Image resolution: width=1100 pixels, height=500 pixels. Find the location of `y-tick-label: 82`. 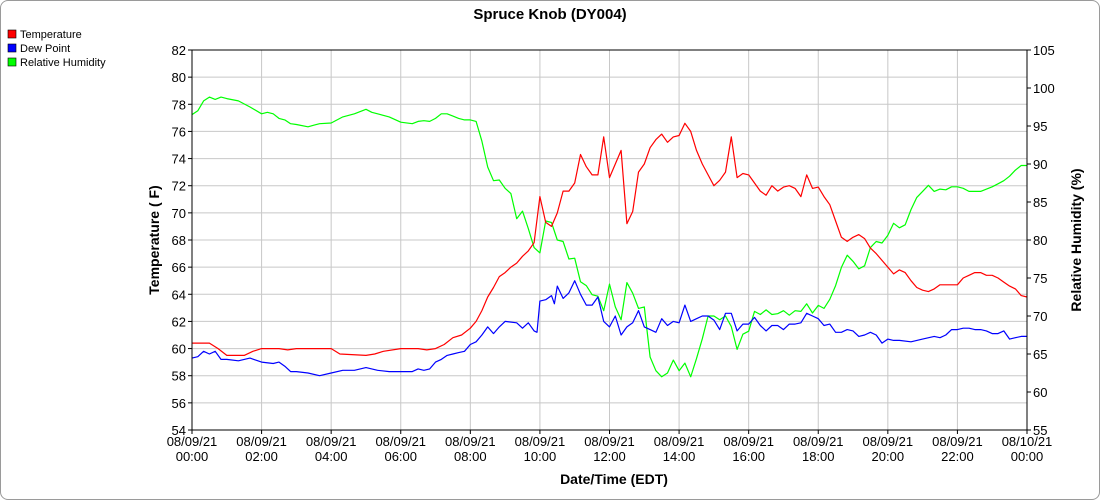

y-tick-label: 82 is located at coordinates (179, 50).